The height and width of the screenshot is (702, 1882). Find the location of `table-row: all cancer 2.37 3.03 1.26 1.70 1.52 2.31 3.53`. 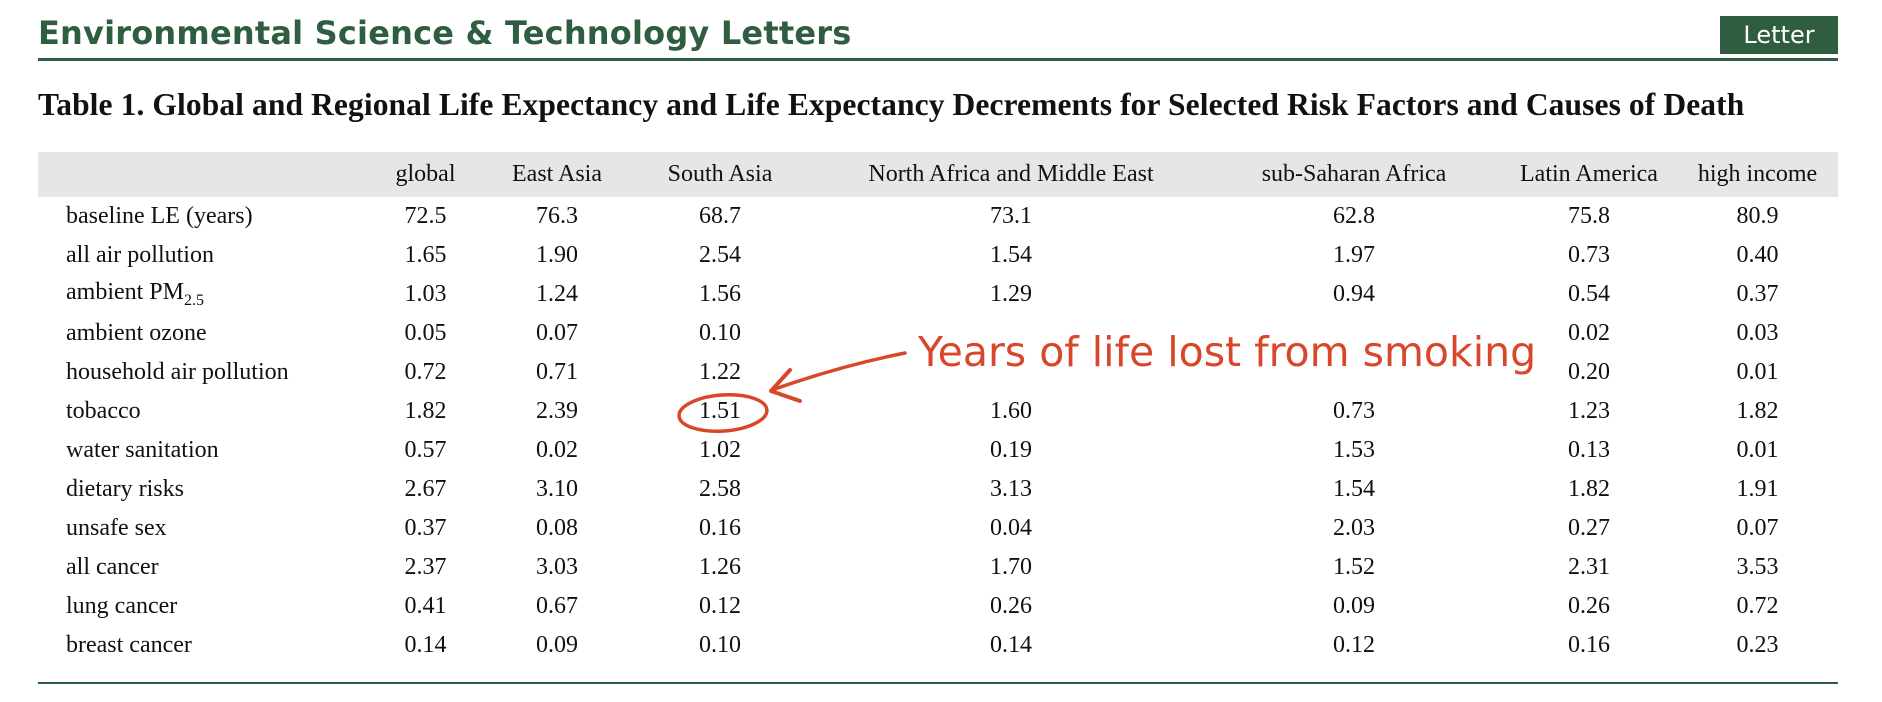

table-row: all cancer 2.37 3.03 1.26 1.70 1.52 2.31 3.53 is located at coordinates (938, 567).